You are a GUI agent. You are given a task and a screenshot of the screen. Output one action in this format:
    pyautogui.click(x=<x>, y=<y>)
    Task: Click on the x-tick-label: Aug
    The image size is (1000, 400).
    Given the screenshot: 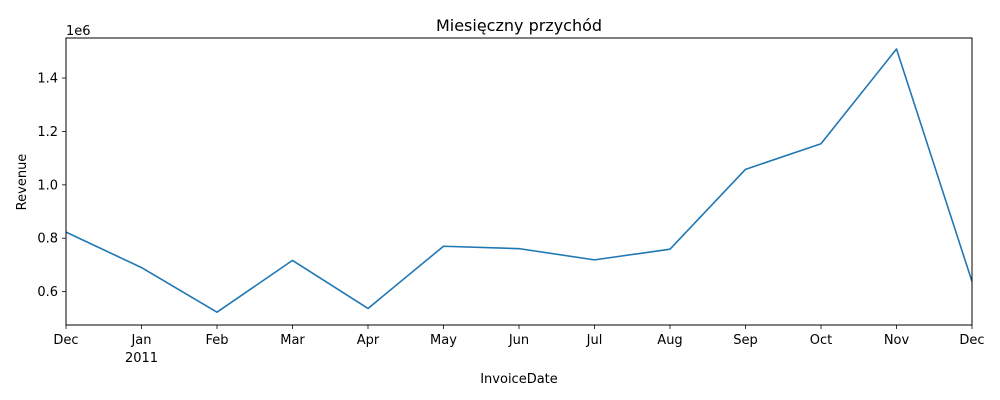 What is the action you would take?
    pyautogui.click(x=669, y=340)
    